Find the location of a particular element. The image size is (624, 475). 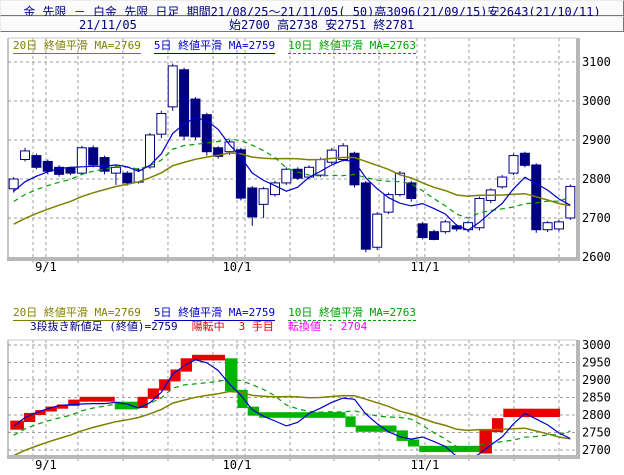

y-axis-label: 3100 is located at coordinates (596, 62).